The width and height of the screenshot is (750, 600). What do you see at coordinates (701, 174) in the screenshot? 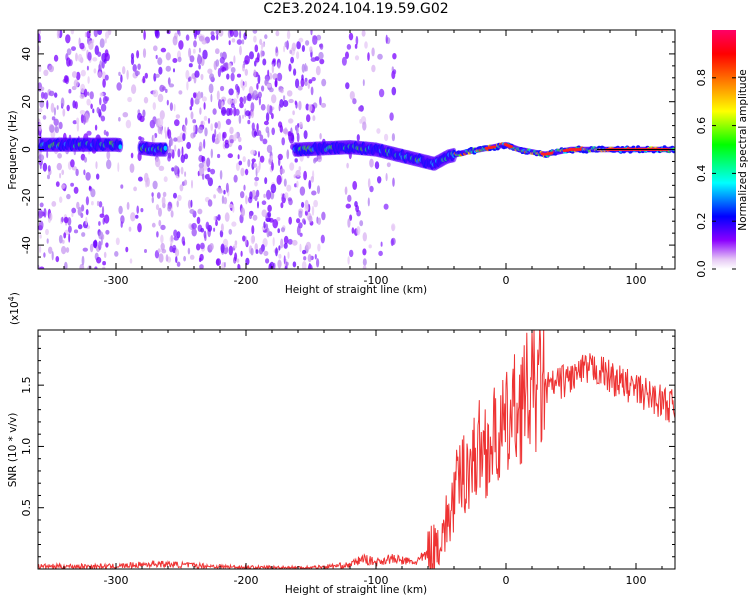
I see `colorbar-tick-label: 0.4` at bounding box center [701, 174].